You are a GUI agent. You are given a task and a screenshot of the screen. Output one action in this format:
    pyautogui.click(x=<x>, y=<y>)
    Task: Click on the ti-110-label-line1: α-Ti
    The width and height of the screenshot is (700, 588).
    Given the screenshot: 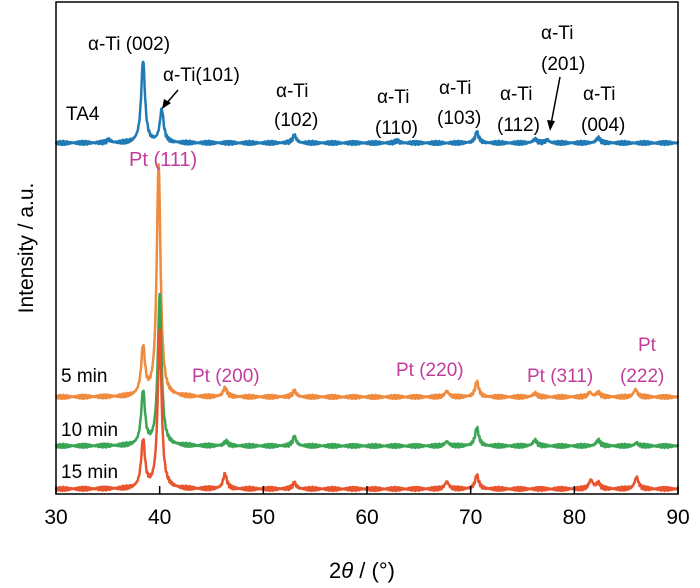 What is the action you would take?
    pyautogui.click(x=393, y=97)
    